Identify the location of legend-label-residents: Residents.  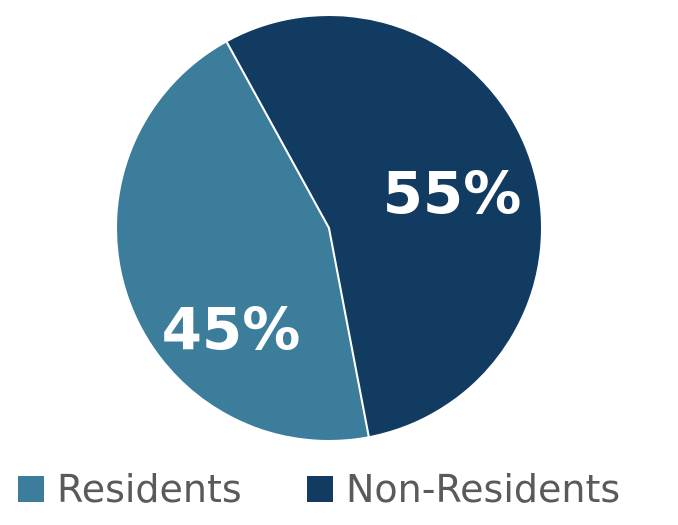
(149, 489).